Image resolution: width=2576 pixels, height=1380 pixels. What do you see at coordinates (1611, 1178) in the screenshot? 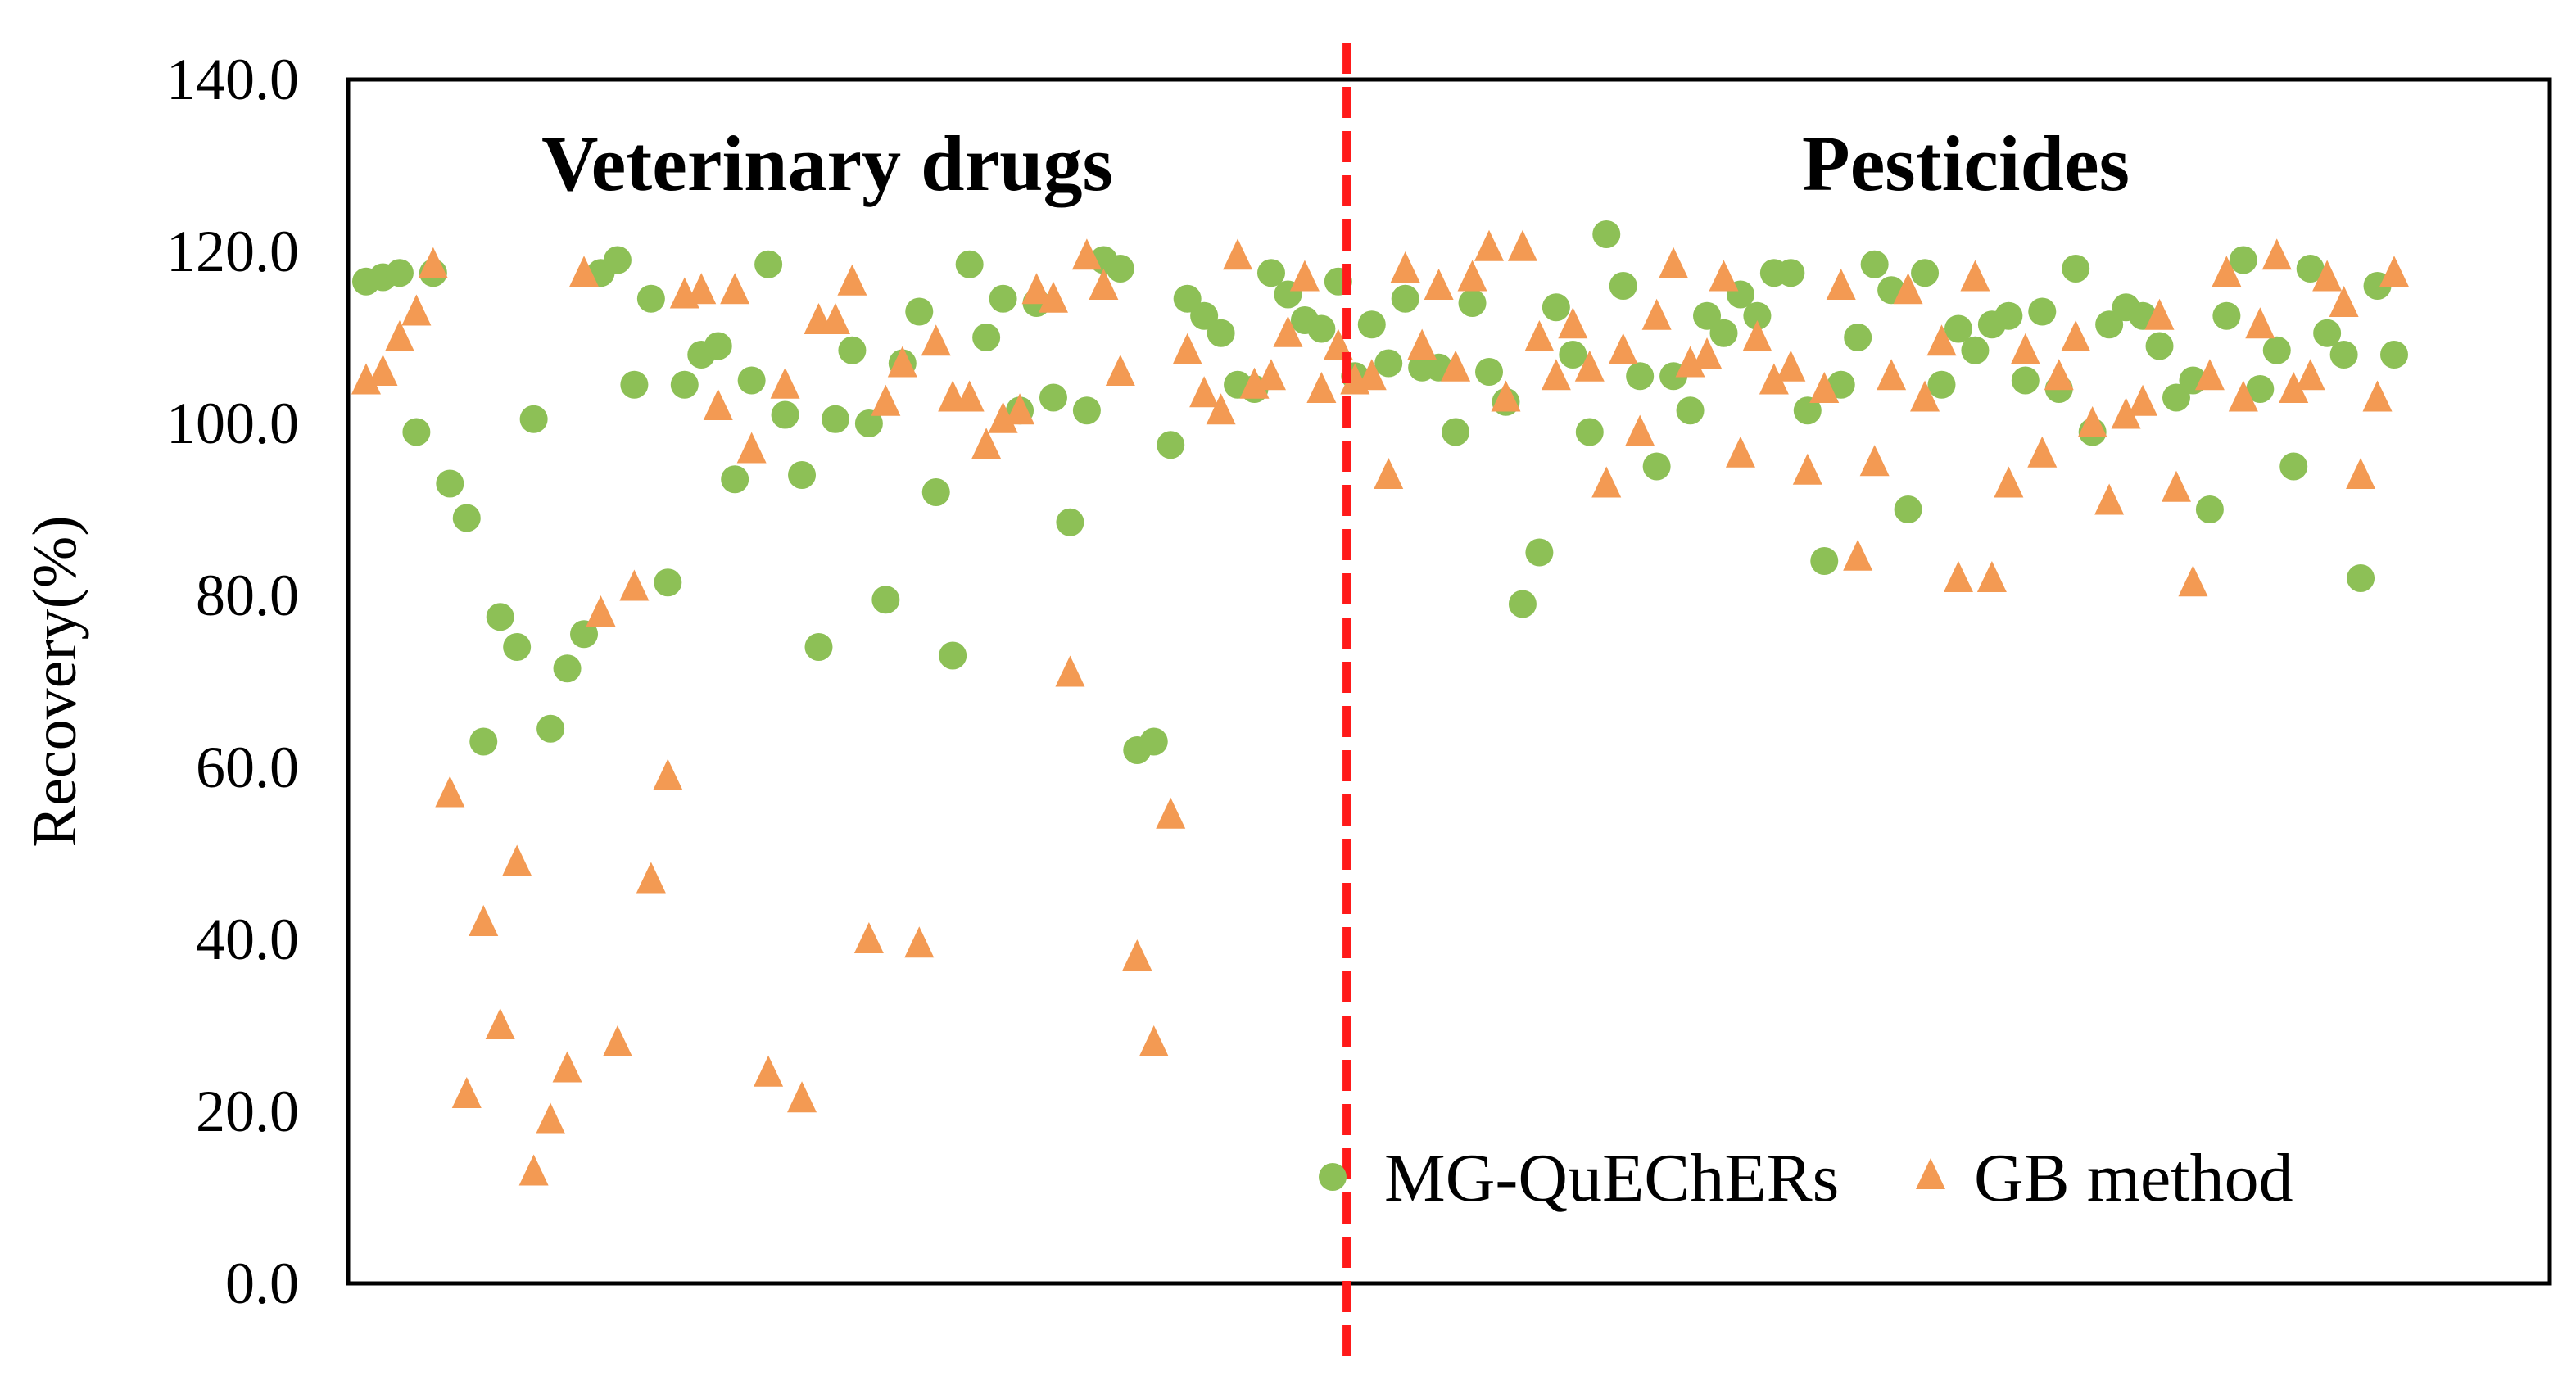
I see `legend-mg-quechers-label: MG-QuEChERs` at bounding box center [1611, 1178].